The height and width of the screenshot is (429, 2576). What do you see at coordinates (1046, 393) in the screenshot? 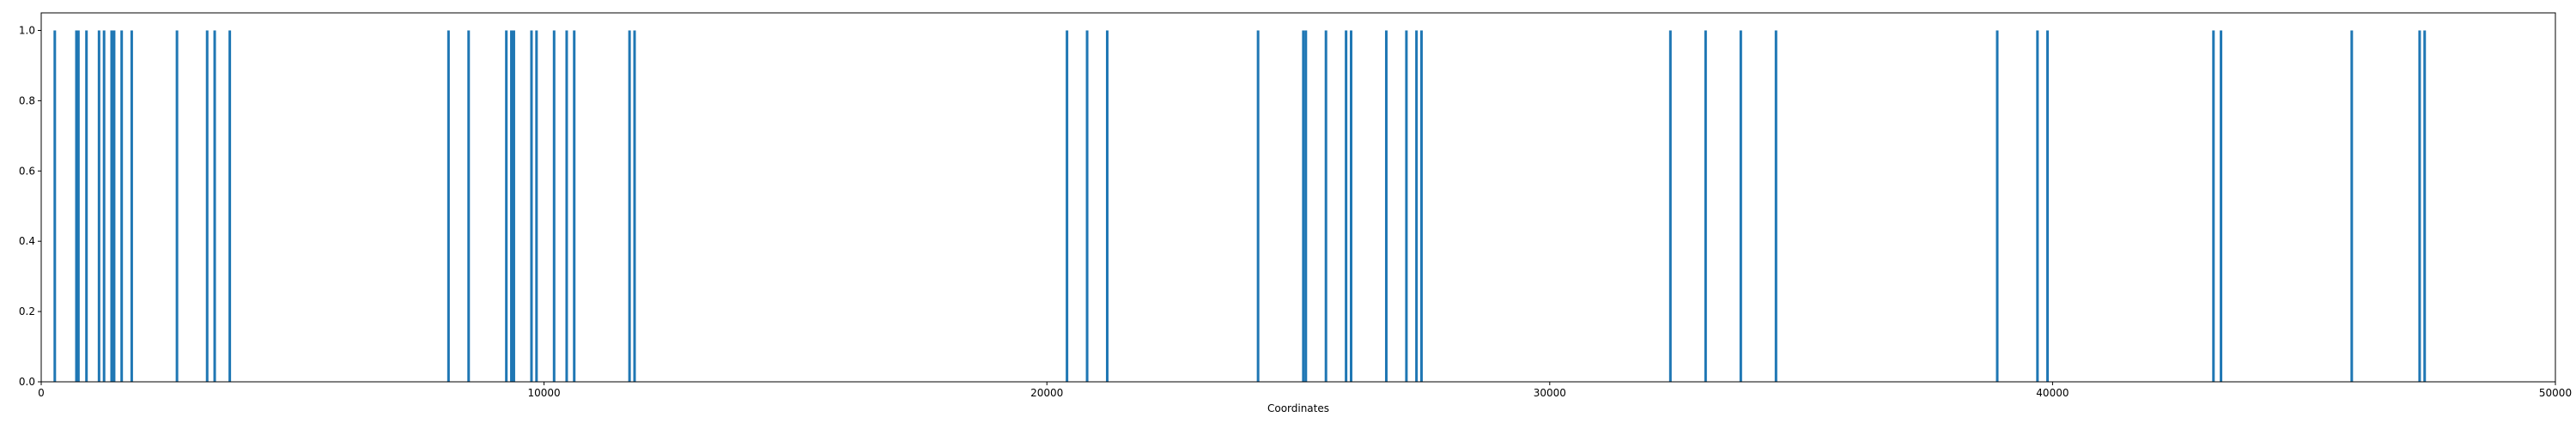
I see `x-tick-label: 20000` at bounding box center [1046, 393].